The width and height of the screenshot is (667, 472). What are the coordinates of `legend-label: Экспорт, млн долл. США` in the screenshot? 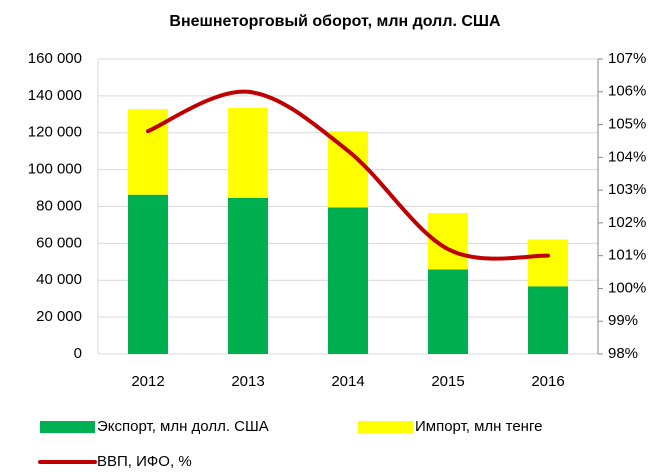 It's located at (183, 426).